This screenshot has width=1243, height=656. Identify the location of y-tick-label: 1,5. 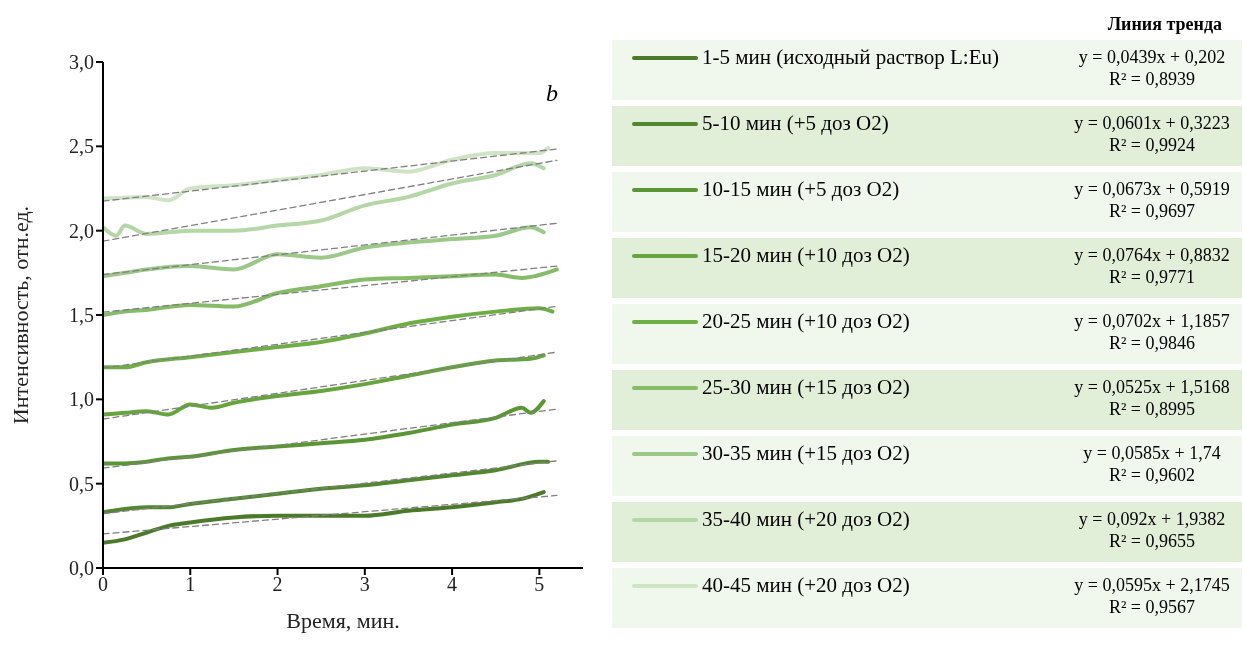
(81, 315).